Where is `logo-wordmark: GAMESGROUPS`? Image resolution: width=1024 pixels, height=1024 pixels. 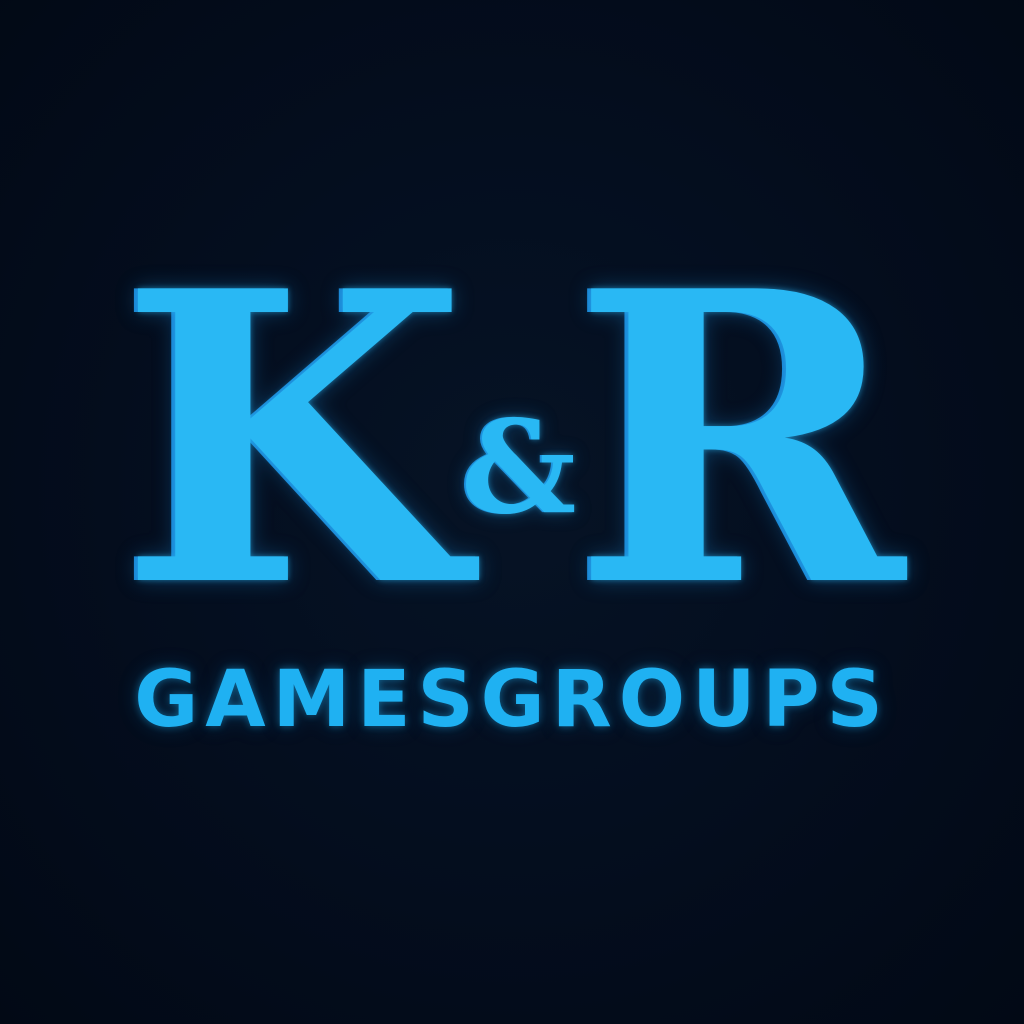
logo-wordmark: GAMESGROUPS is located at coordinates (512, 700).